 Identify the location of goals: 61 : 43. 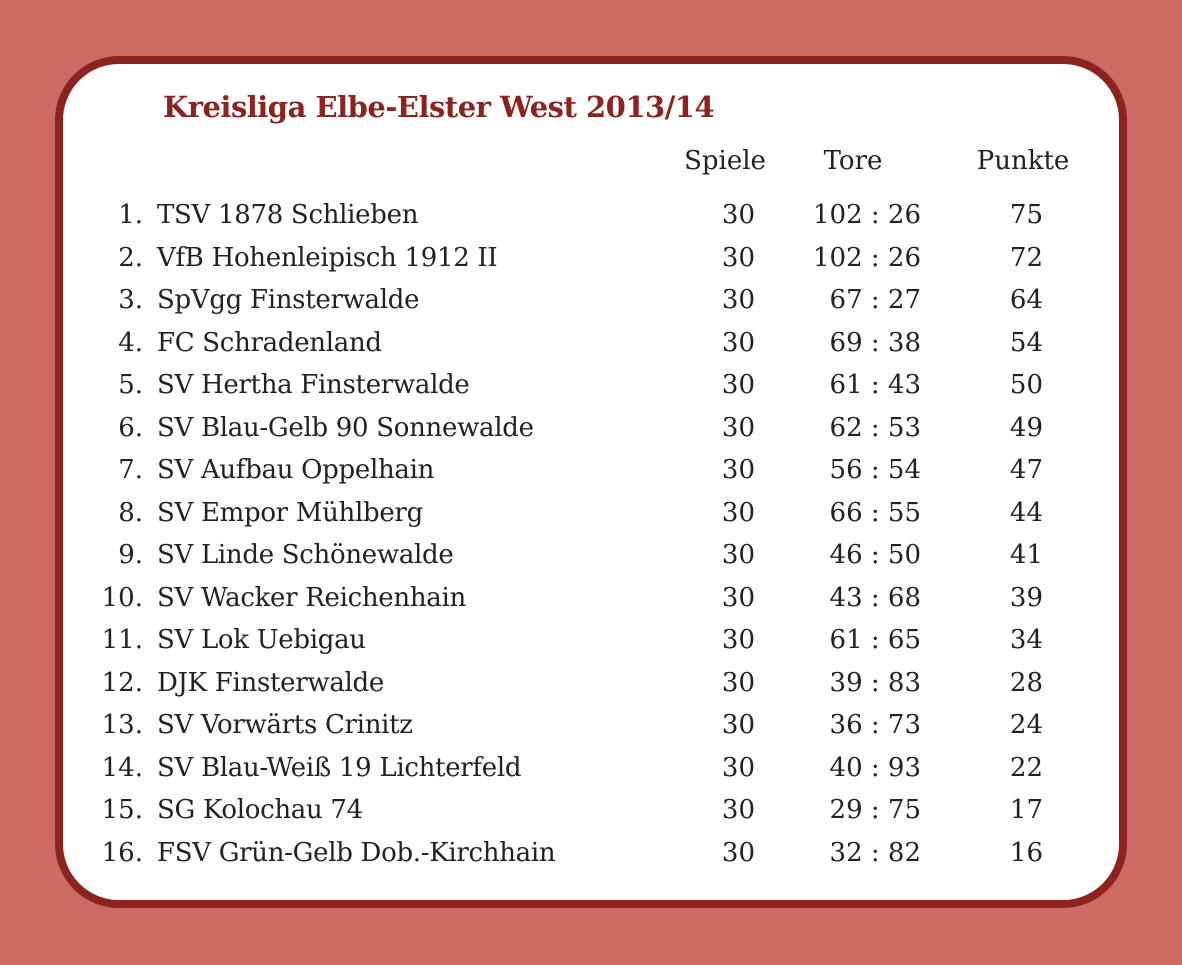
(875, 385).